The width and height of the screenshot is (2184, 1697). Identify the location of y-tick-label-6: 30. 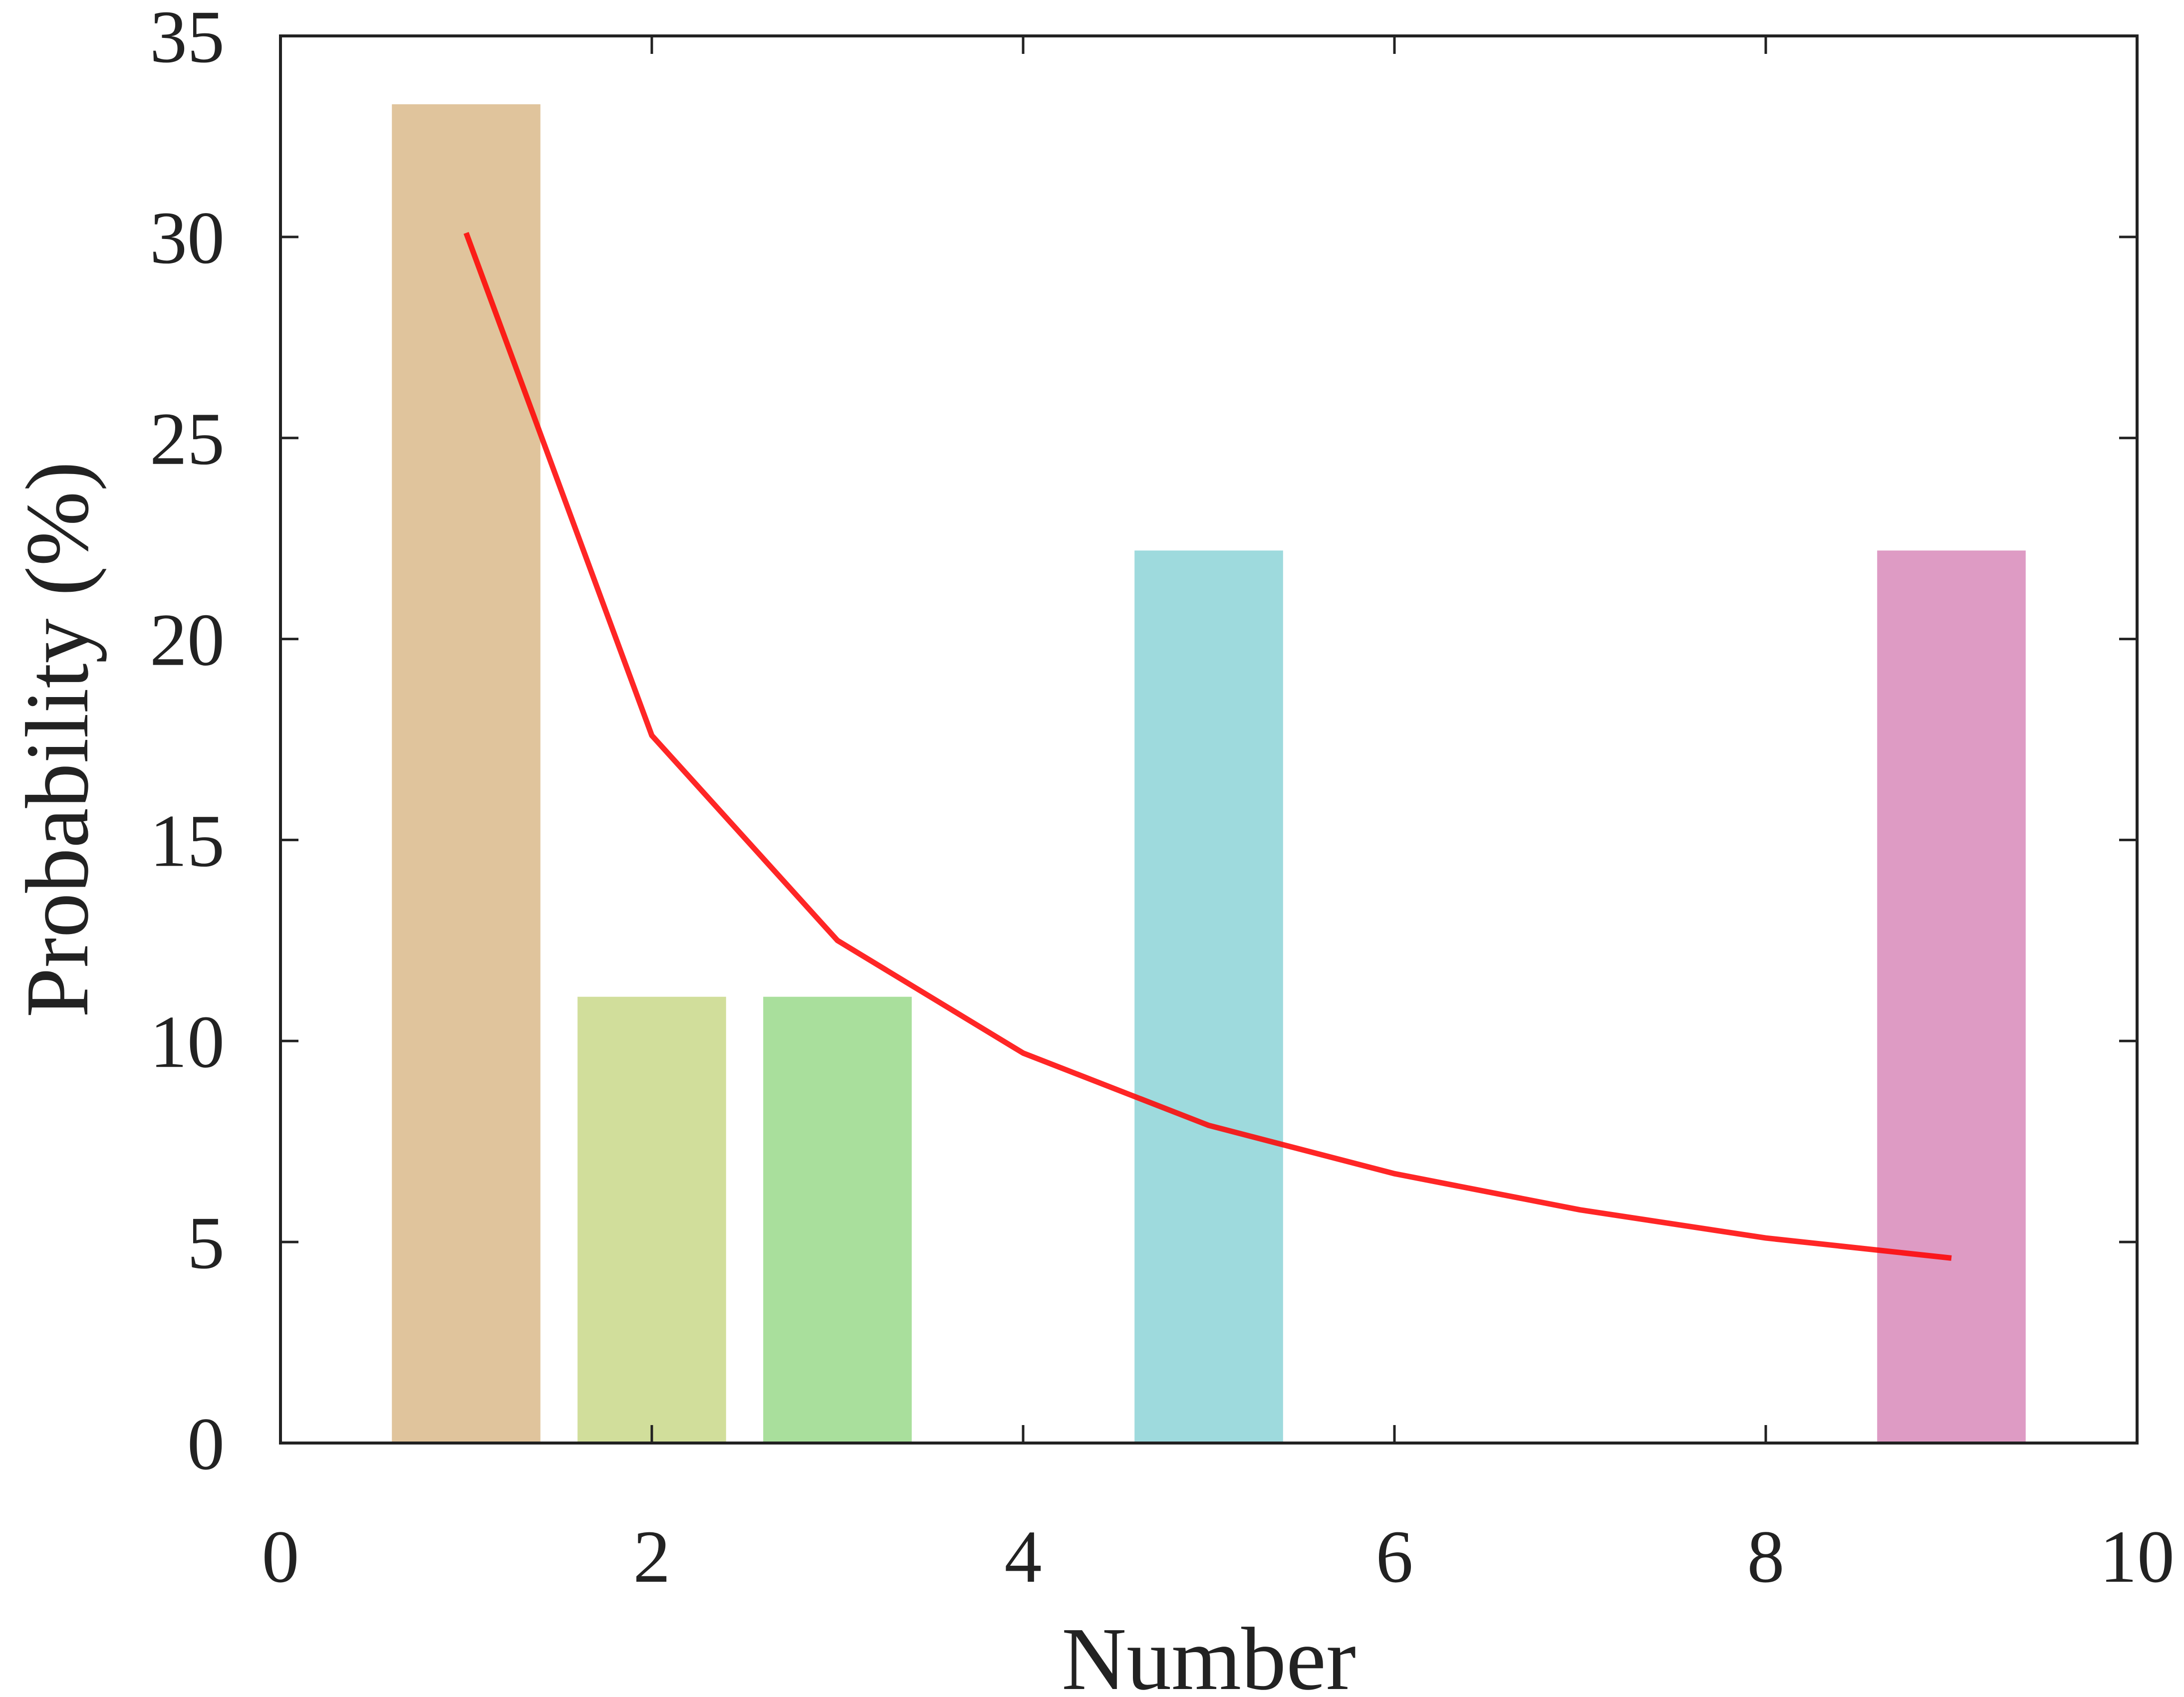
(187, 238).